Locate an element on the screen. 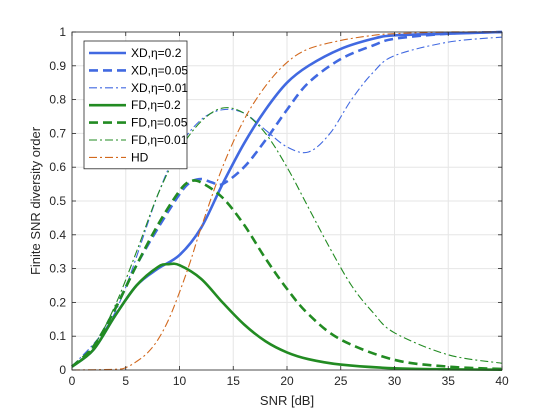 The image size is (554, 415). legend-label-3: FD,η=0.2 is located at coordinates (156, 105).